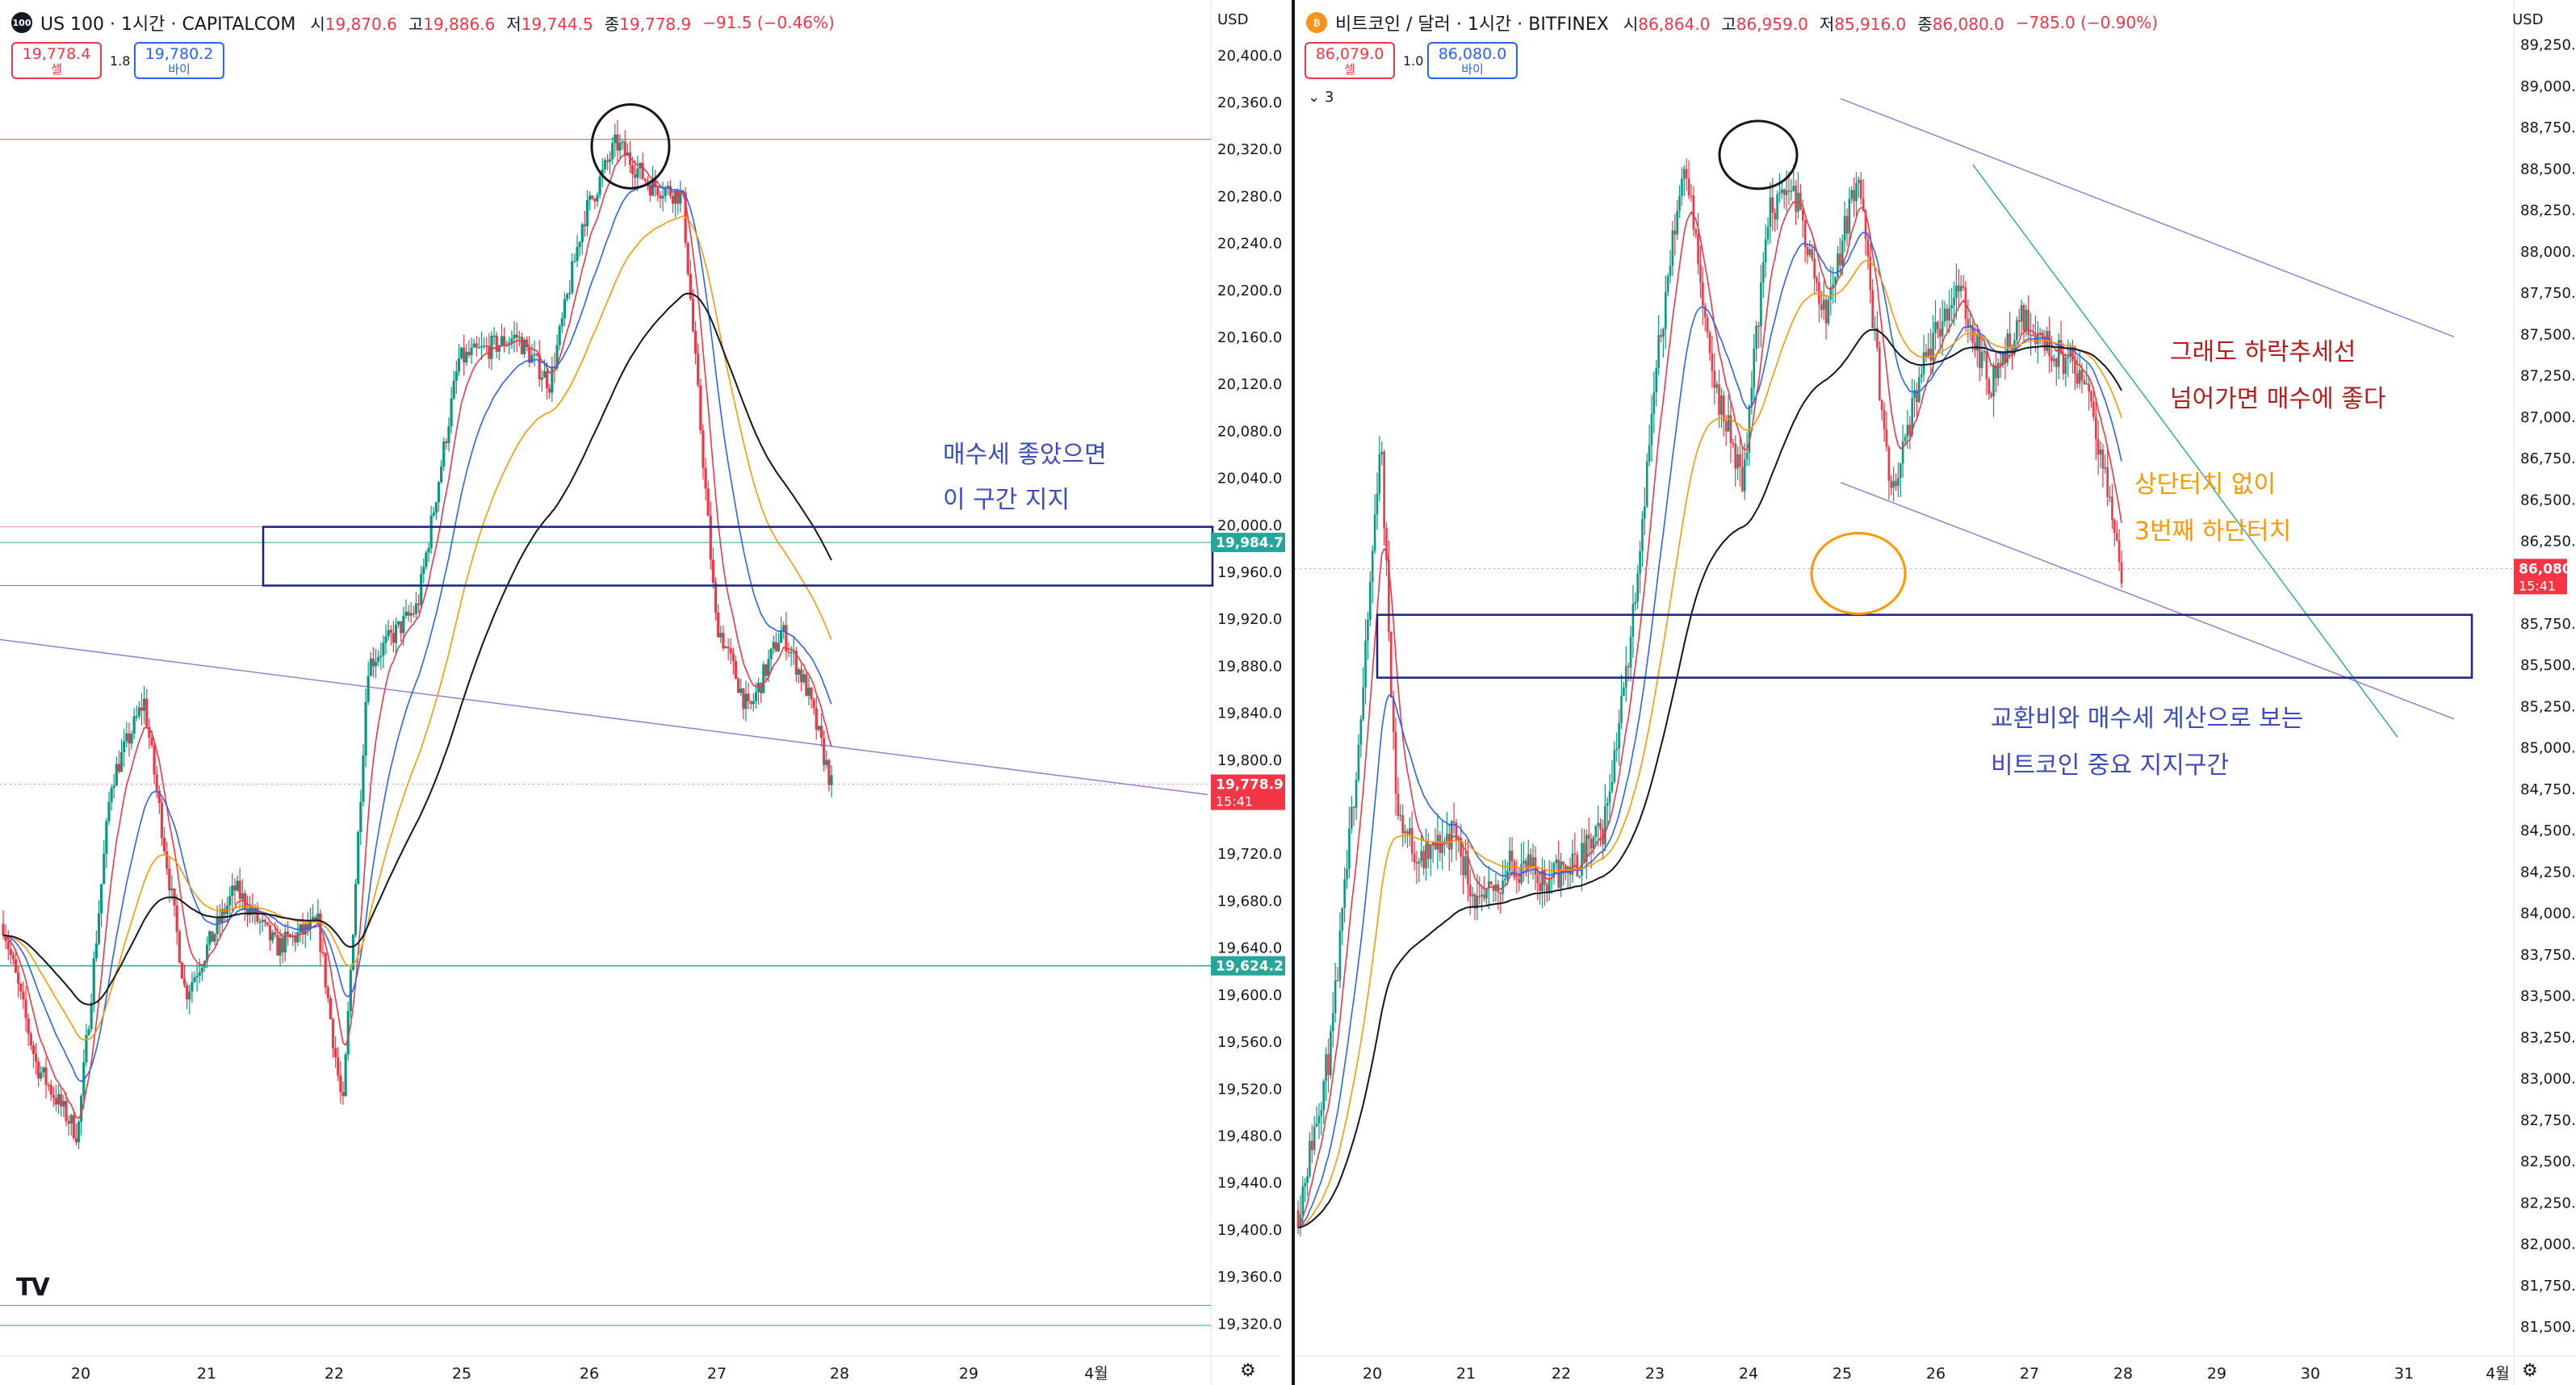  I want to click on right-sell-button: 86,079.0 셀, so click(1350, 60).